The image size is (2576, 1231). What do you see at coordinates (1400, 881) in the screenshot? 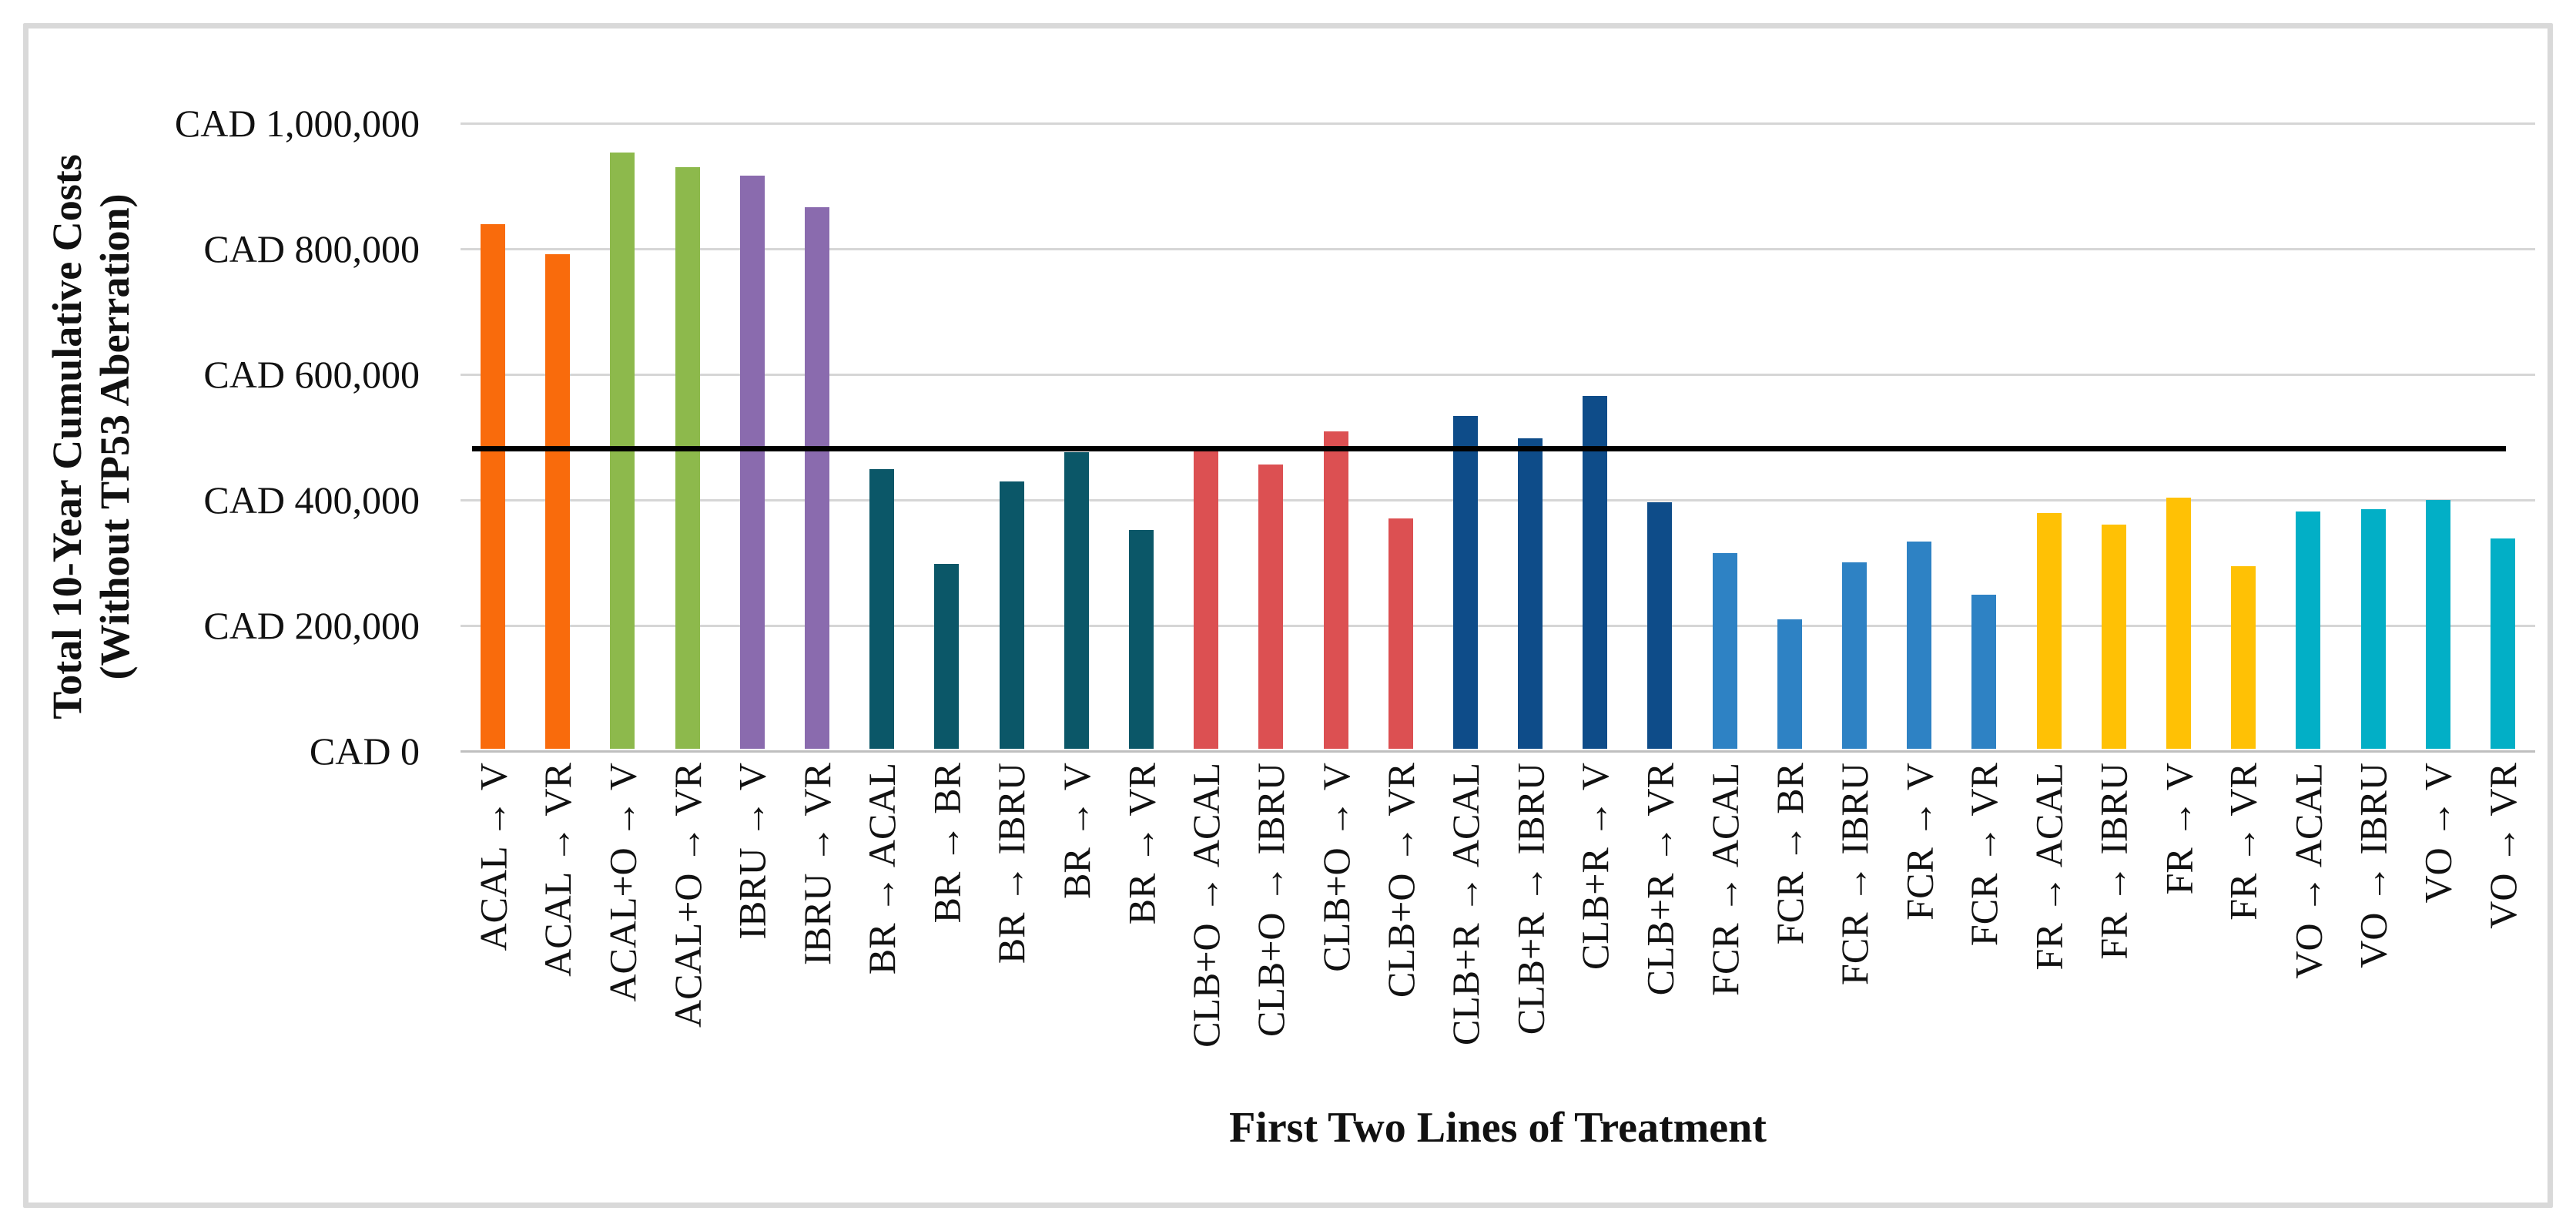
I see `category-label: CLB+O → VR` at bounding box center [1400, 881].